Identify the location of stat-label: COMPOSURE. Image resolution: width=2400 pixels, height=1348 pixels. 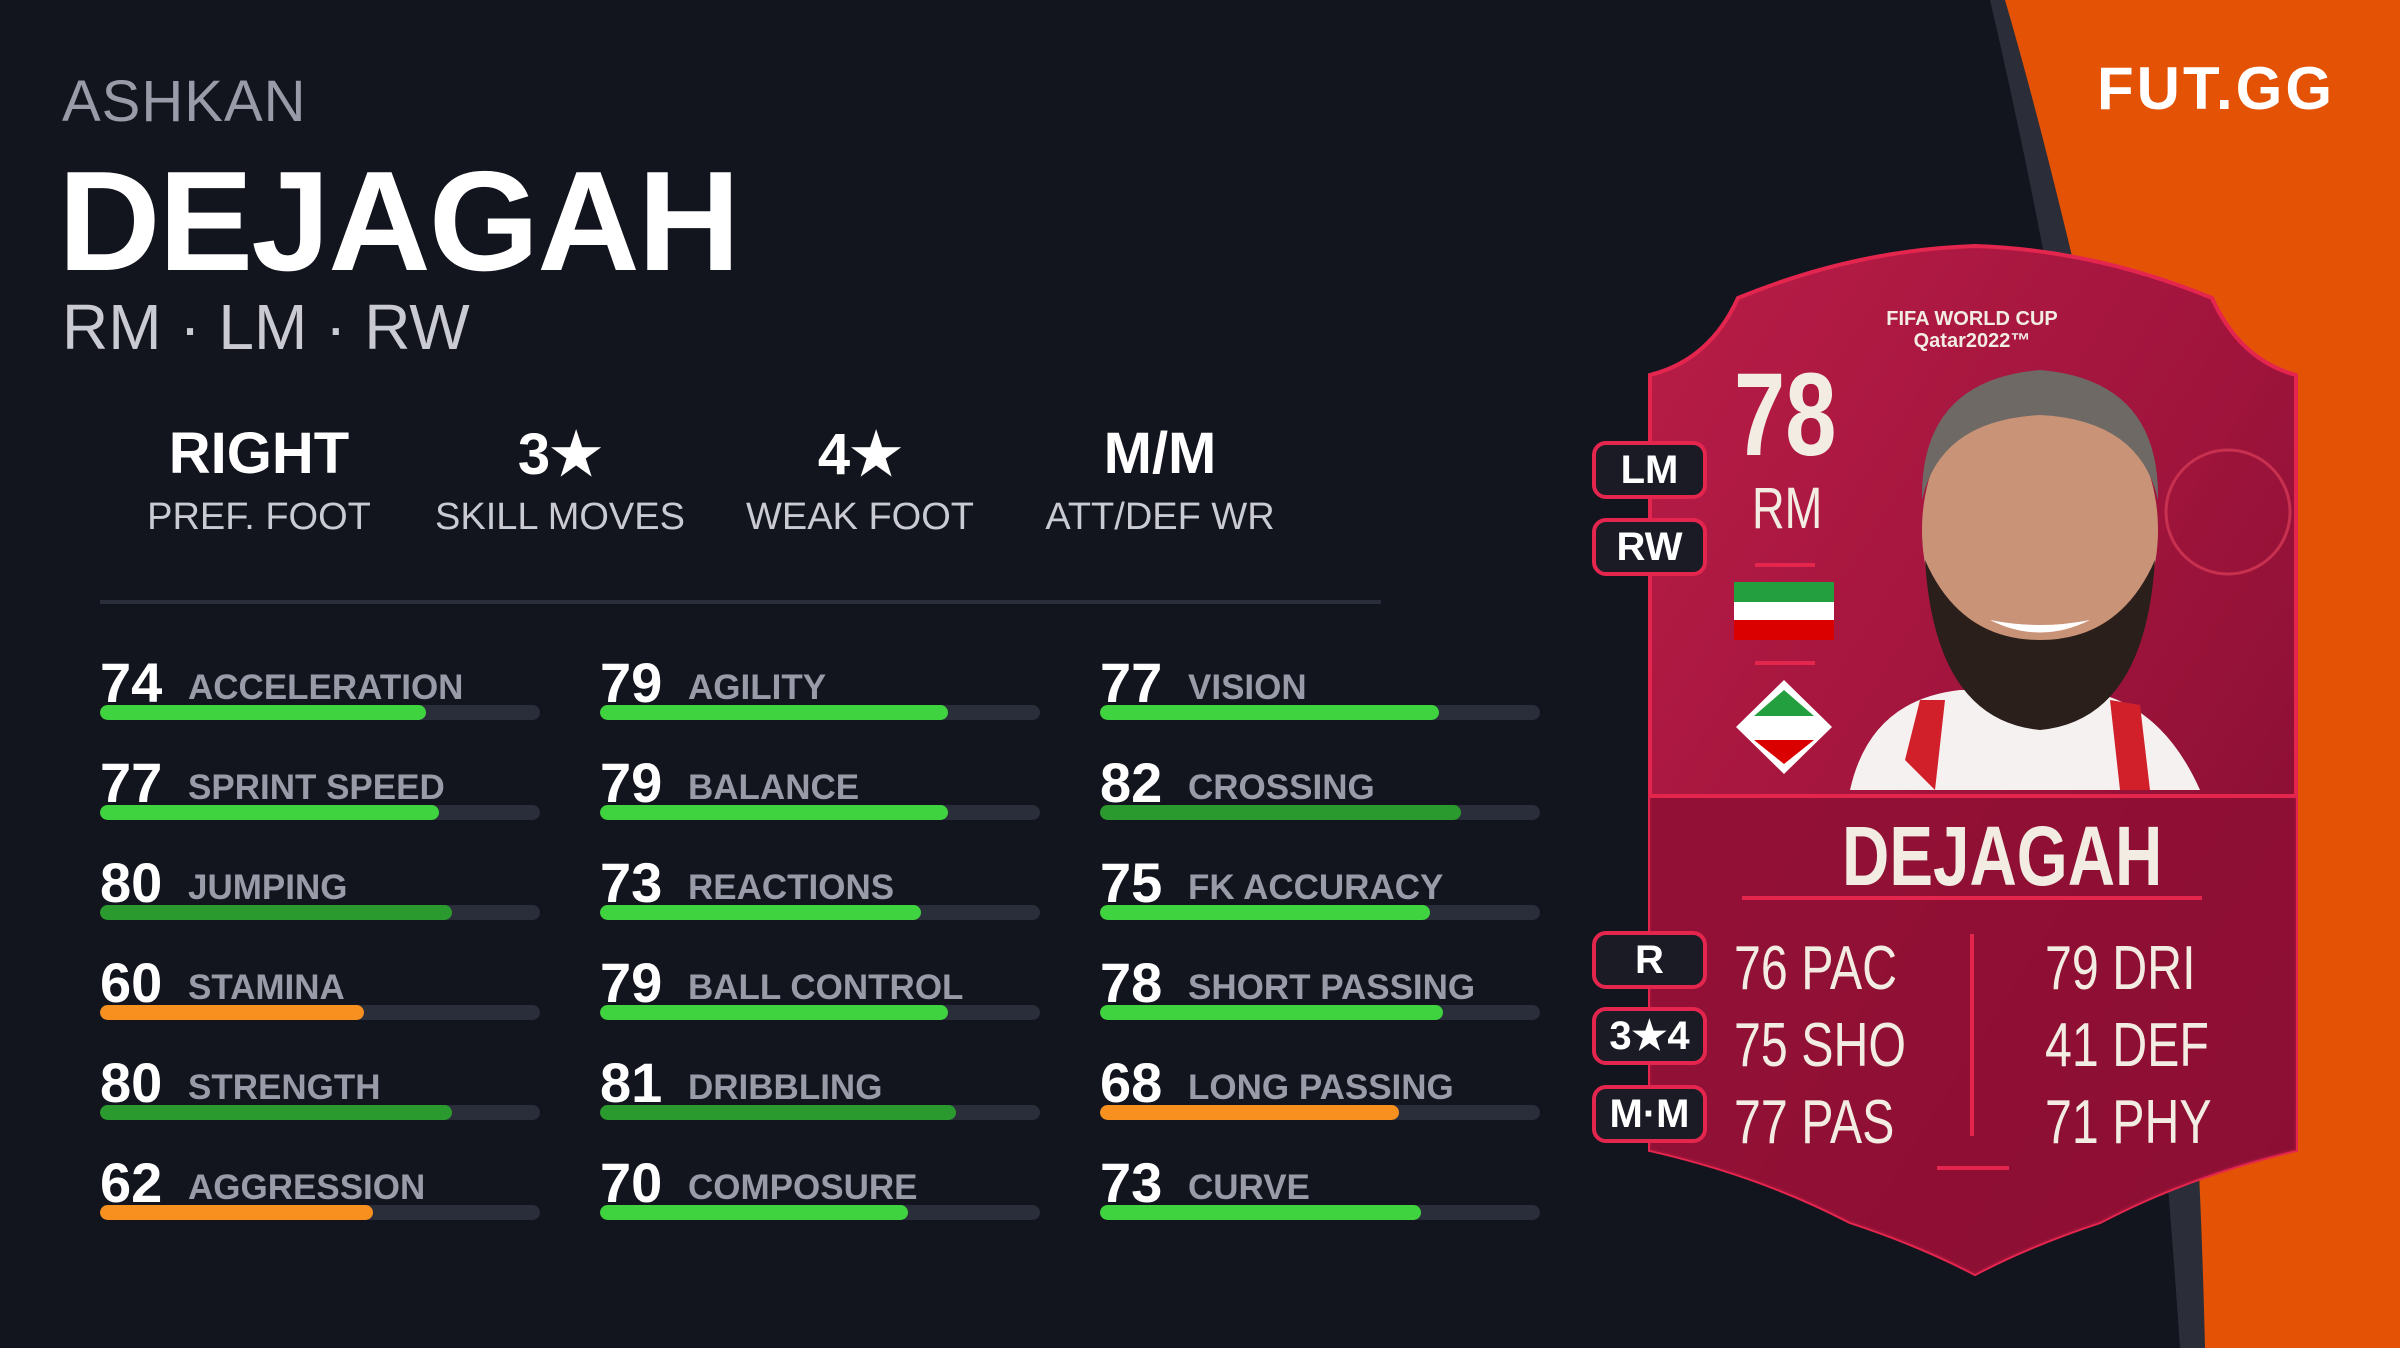
(803, 1187).